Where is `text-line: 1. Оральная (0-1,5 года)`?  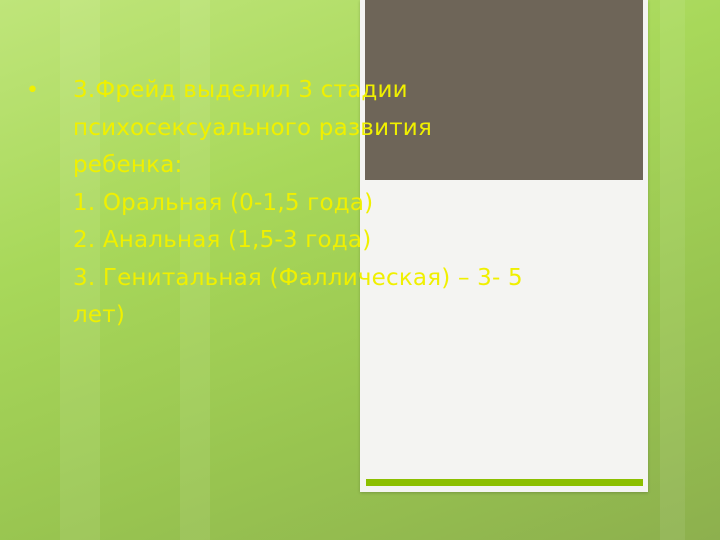
text-line: 1. Оральная (0-1,5 года) is located at coordinates (223, 202).